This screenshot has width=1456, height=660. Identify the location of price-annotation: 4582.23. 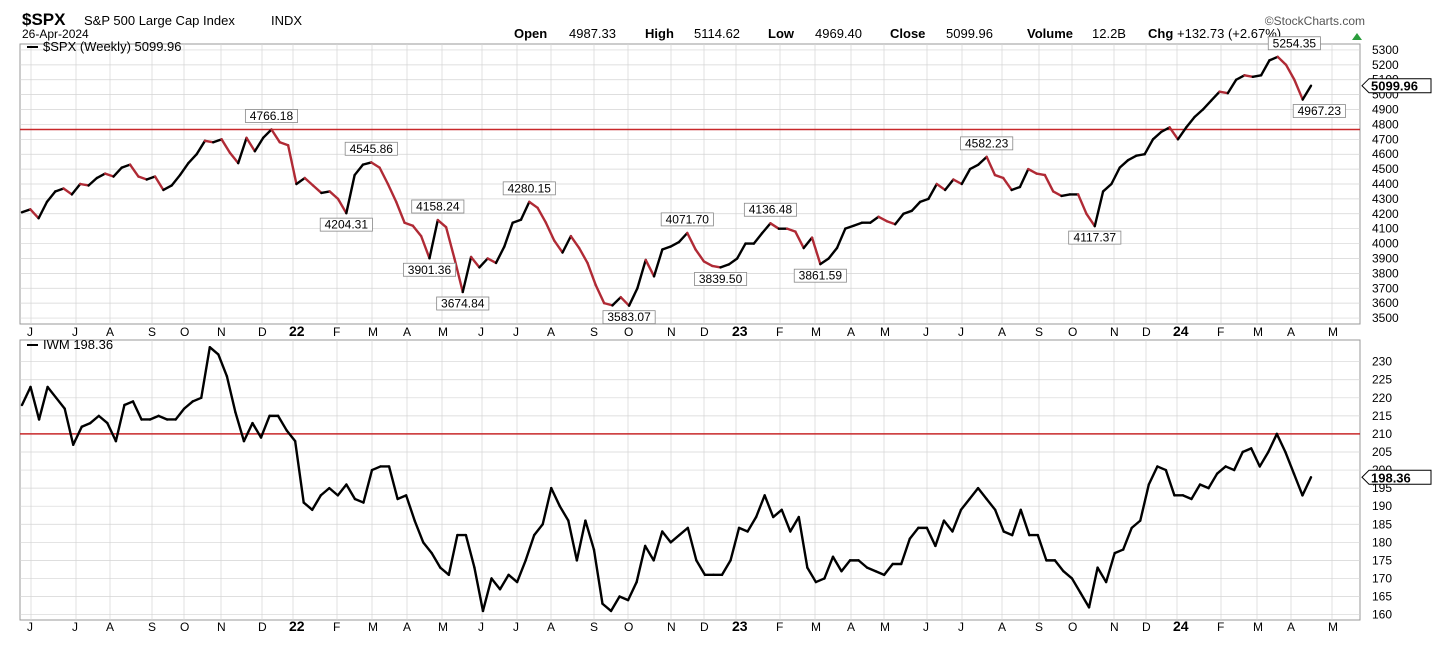
(987, 143).